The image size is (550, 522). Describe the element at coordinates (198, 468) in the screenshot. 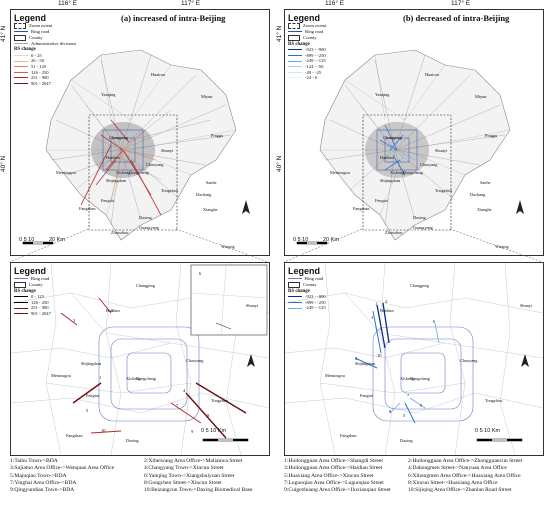

I see `note-line: 4:Changyang Town->Xincun Street` at that location.